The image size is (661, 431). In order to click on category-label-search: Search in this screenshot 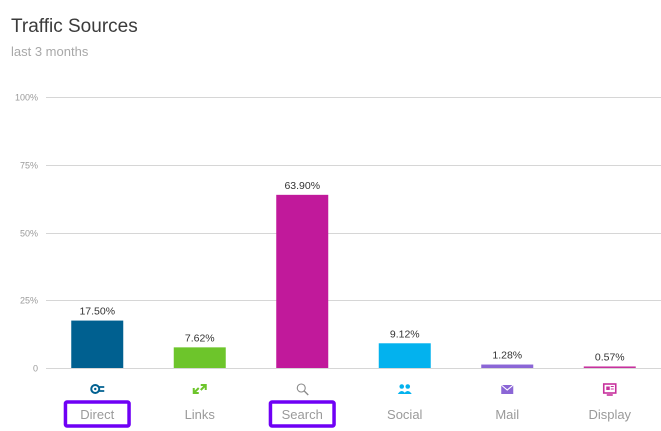, I will do `click(302, 414)`.